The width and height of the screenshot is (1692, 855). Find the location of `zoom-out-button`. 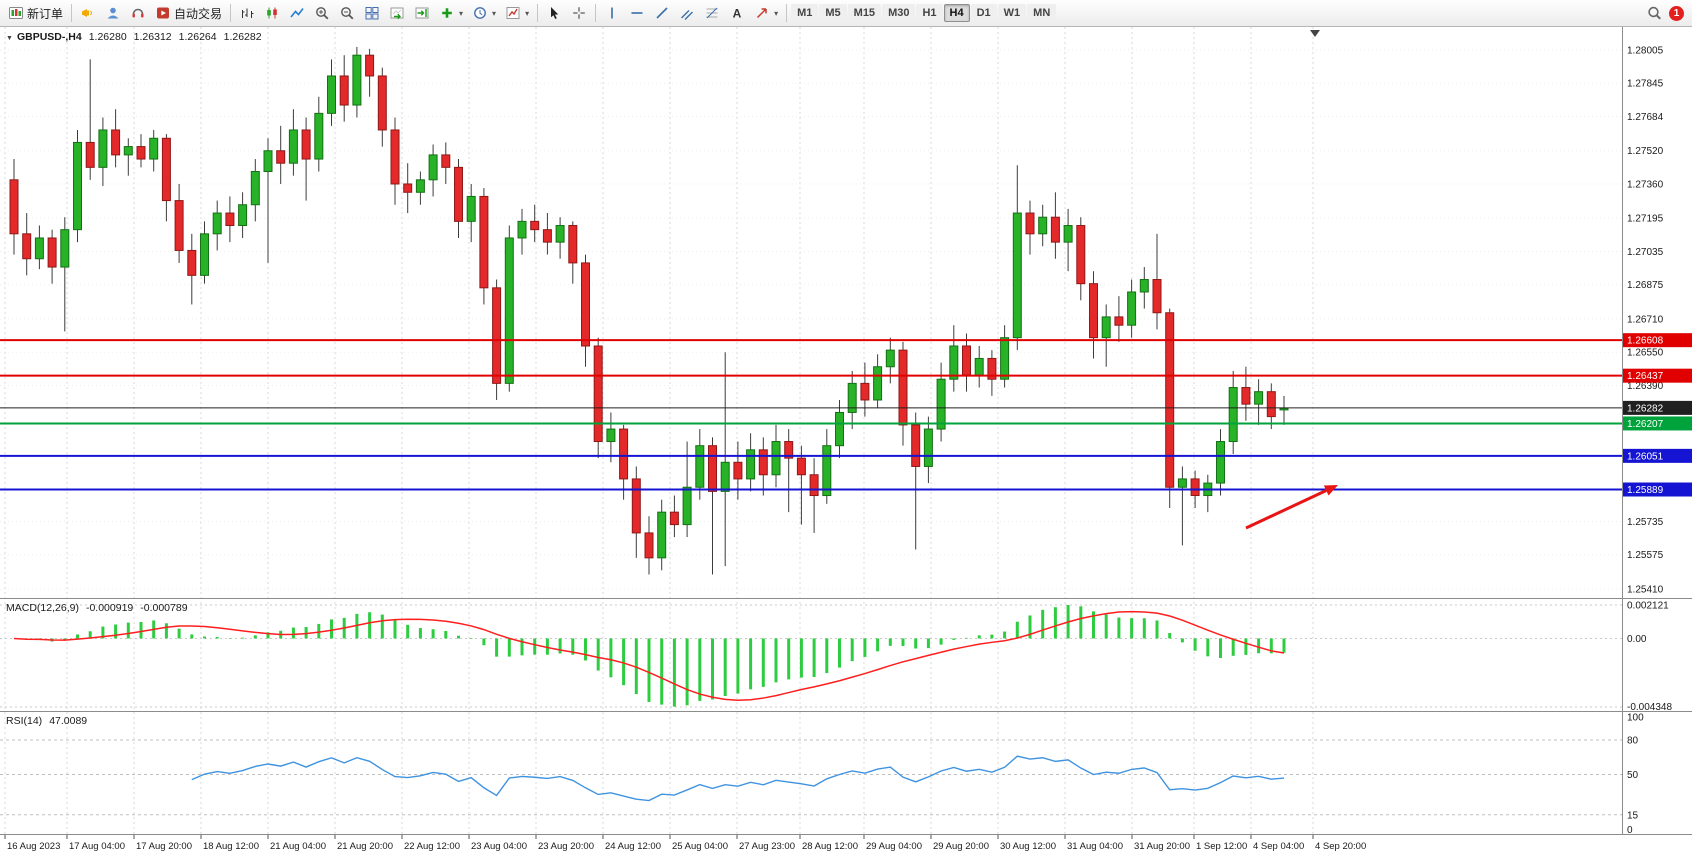

zoom-out-button is located at coordinates (347, 13).